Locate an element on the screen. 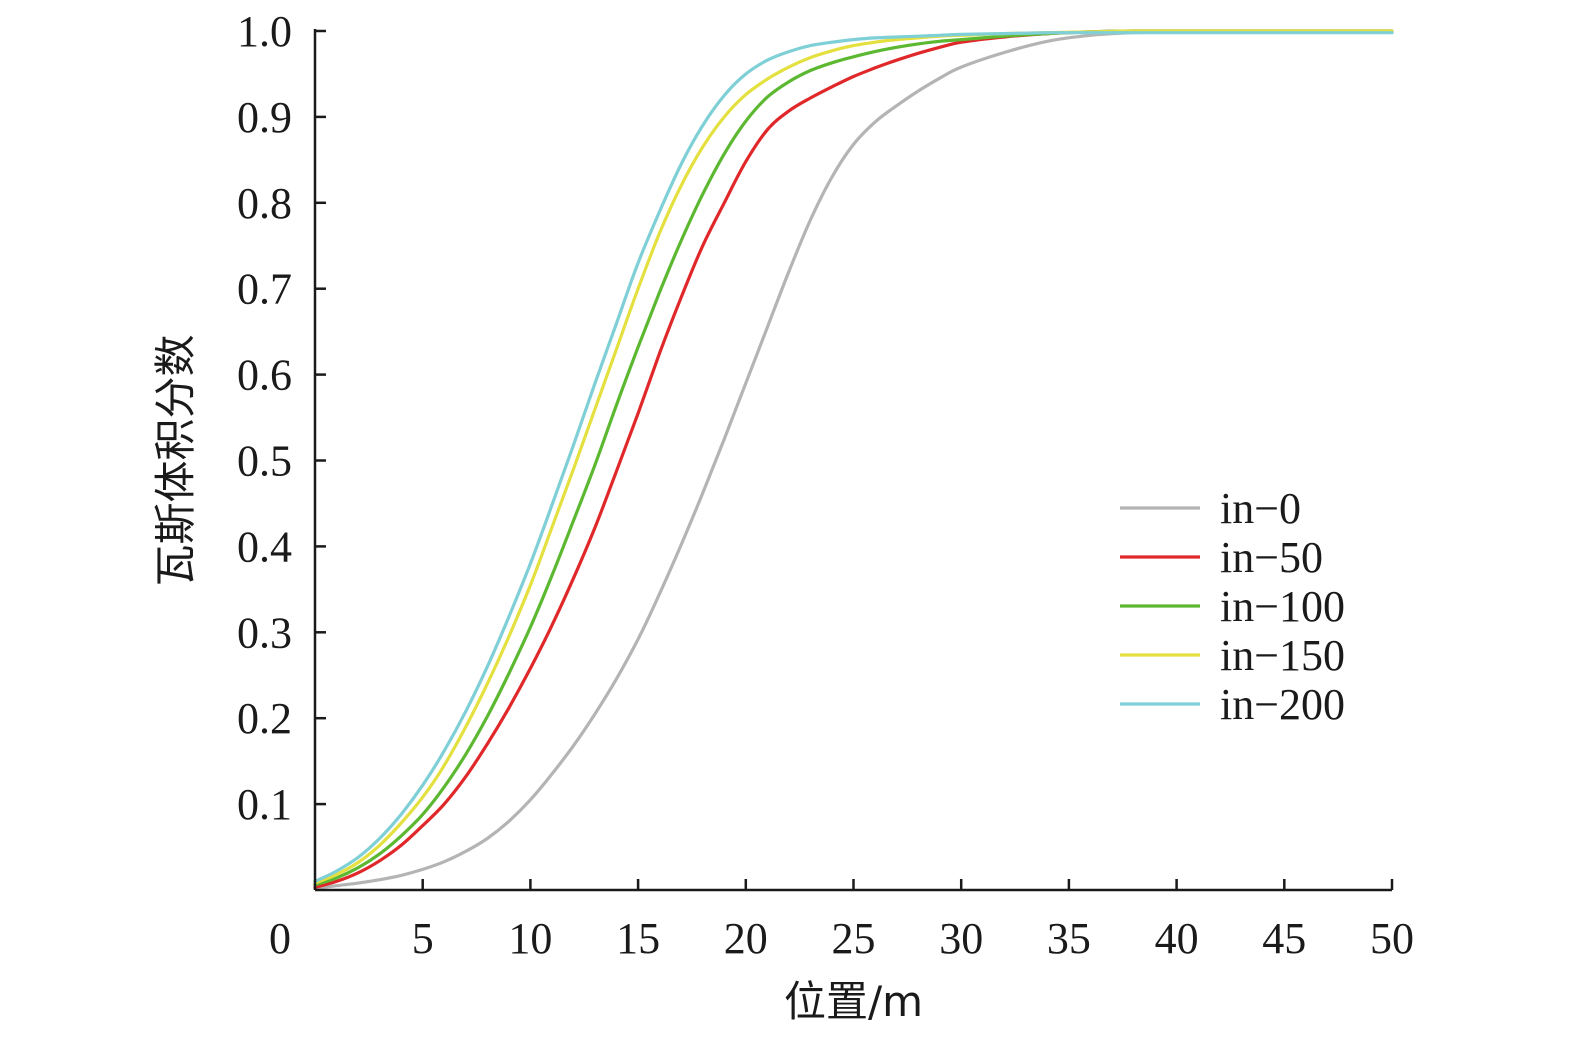 This screenshot has height=1039, width=1575. legend-label-1: in−50 is located at coordinates (1271, 557).